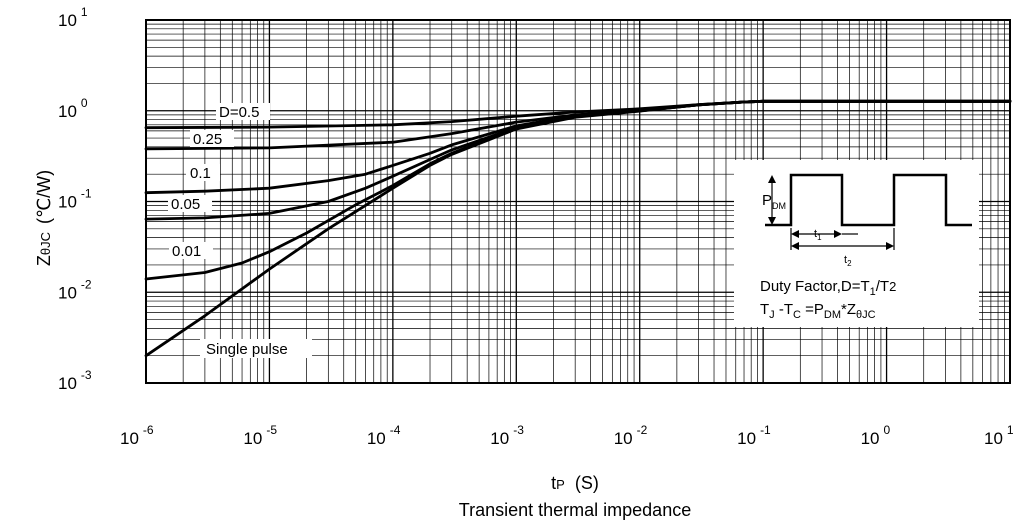 This screenshot has width=1031, height=529. What do you see at coordinates (75, 289) in the screenshot?
I see `y-tick-label: 10 -2` at bounding box center [75, 289].